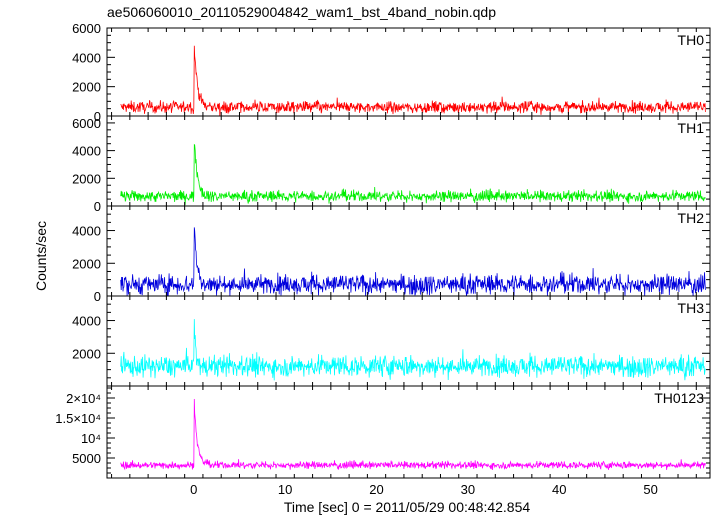 This screenshot has height=521, width=717. I want to click on x-tick-label: 40, so click(559, 489).